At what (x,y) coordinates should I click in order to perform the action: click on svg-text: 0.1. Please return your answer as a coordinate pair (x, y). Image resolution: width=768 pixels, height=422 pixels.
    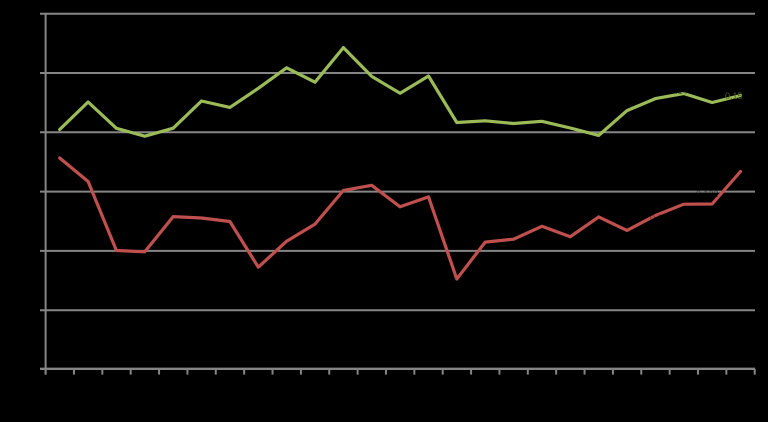
    Looking at the image, I should click on (656, 218).